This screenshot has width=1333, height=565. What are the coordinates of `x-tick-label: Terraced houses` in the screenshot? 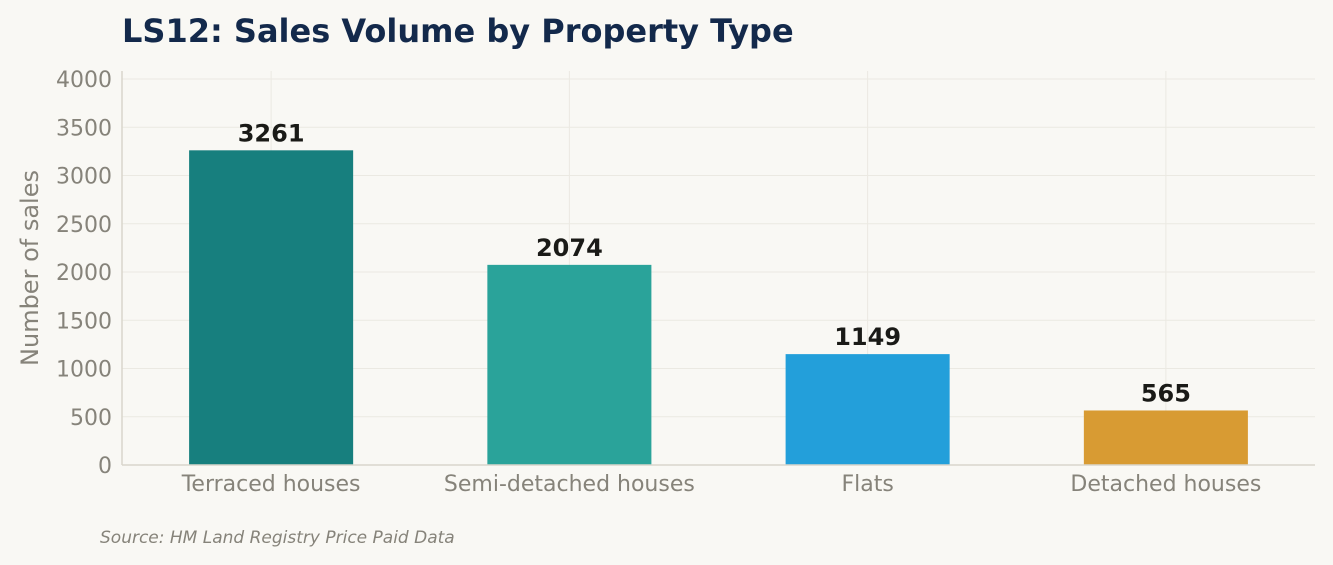 It's located at (271, 484).